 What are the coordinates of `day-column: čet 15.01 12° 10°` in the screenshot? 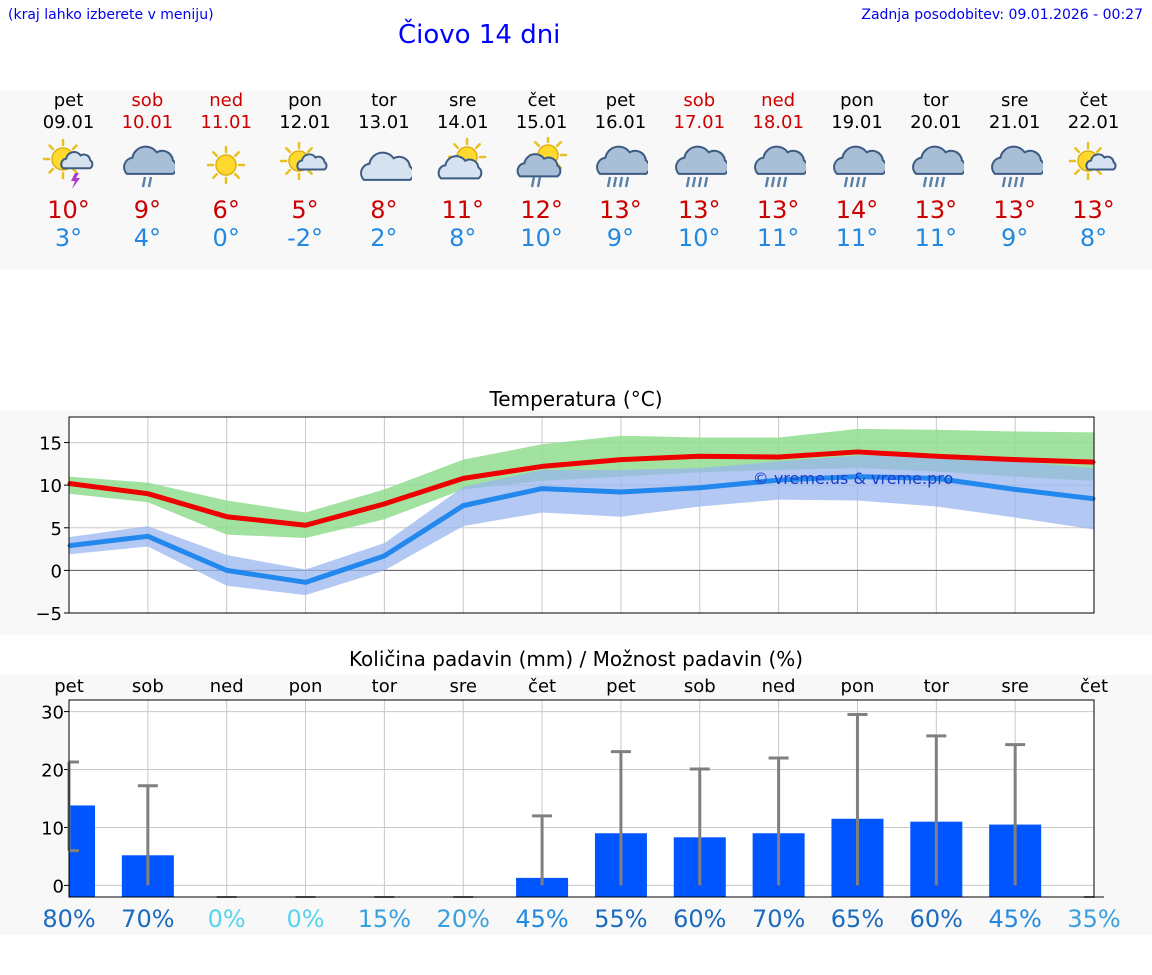 It's located at (542, 171).